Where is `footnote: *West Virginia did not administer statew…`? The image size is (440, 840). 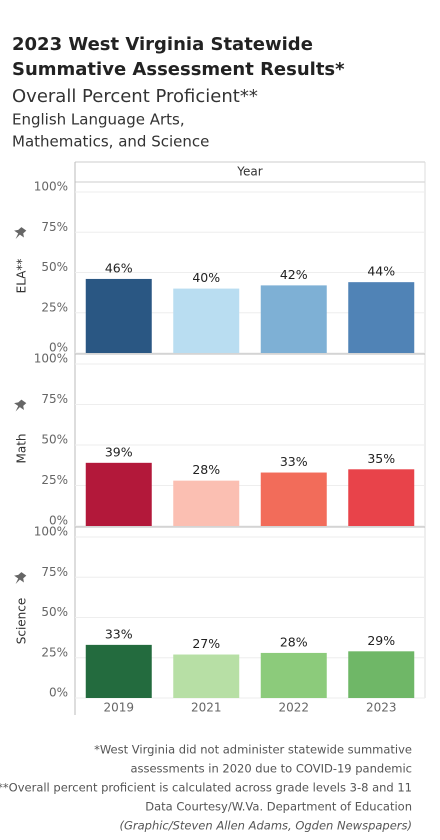 footnote: *West Virginia did not administer statew… is located at coordinates (253, 750).